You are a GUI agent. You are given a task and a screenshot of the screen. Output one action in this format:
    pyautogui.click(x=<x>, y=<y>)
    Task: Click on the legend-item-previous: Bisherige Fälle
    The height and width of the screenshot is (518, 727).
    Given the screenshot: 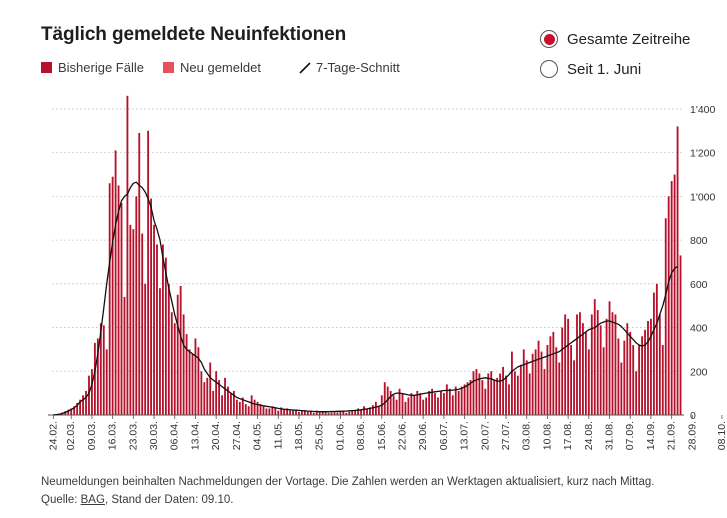 What is the action you would take?
    pyautogui.click(x=92, y=67)
    